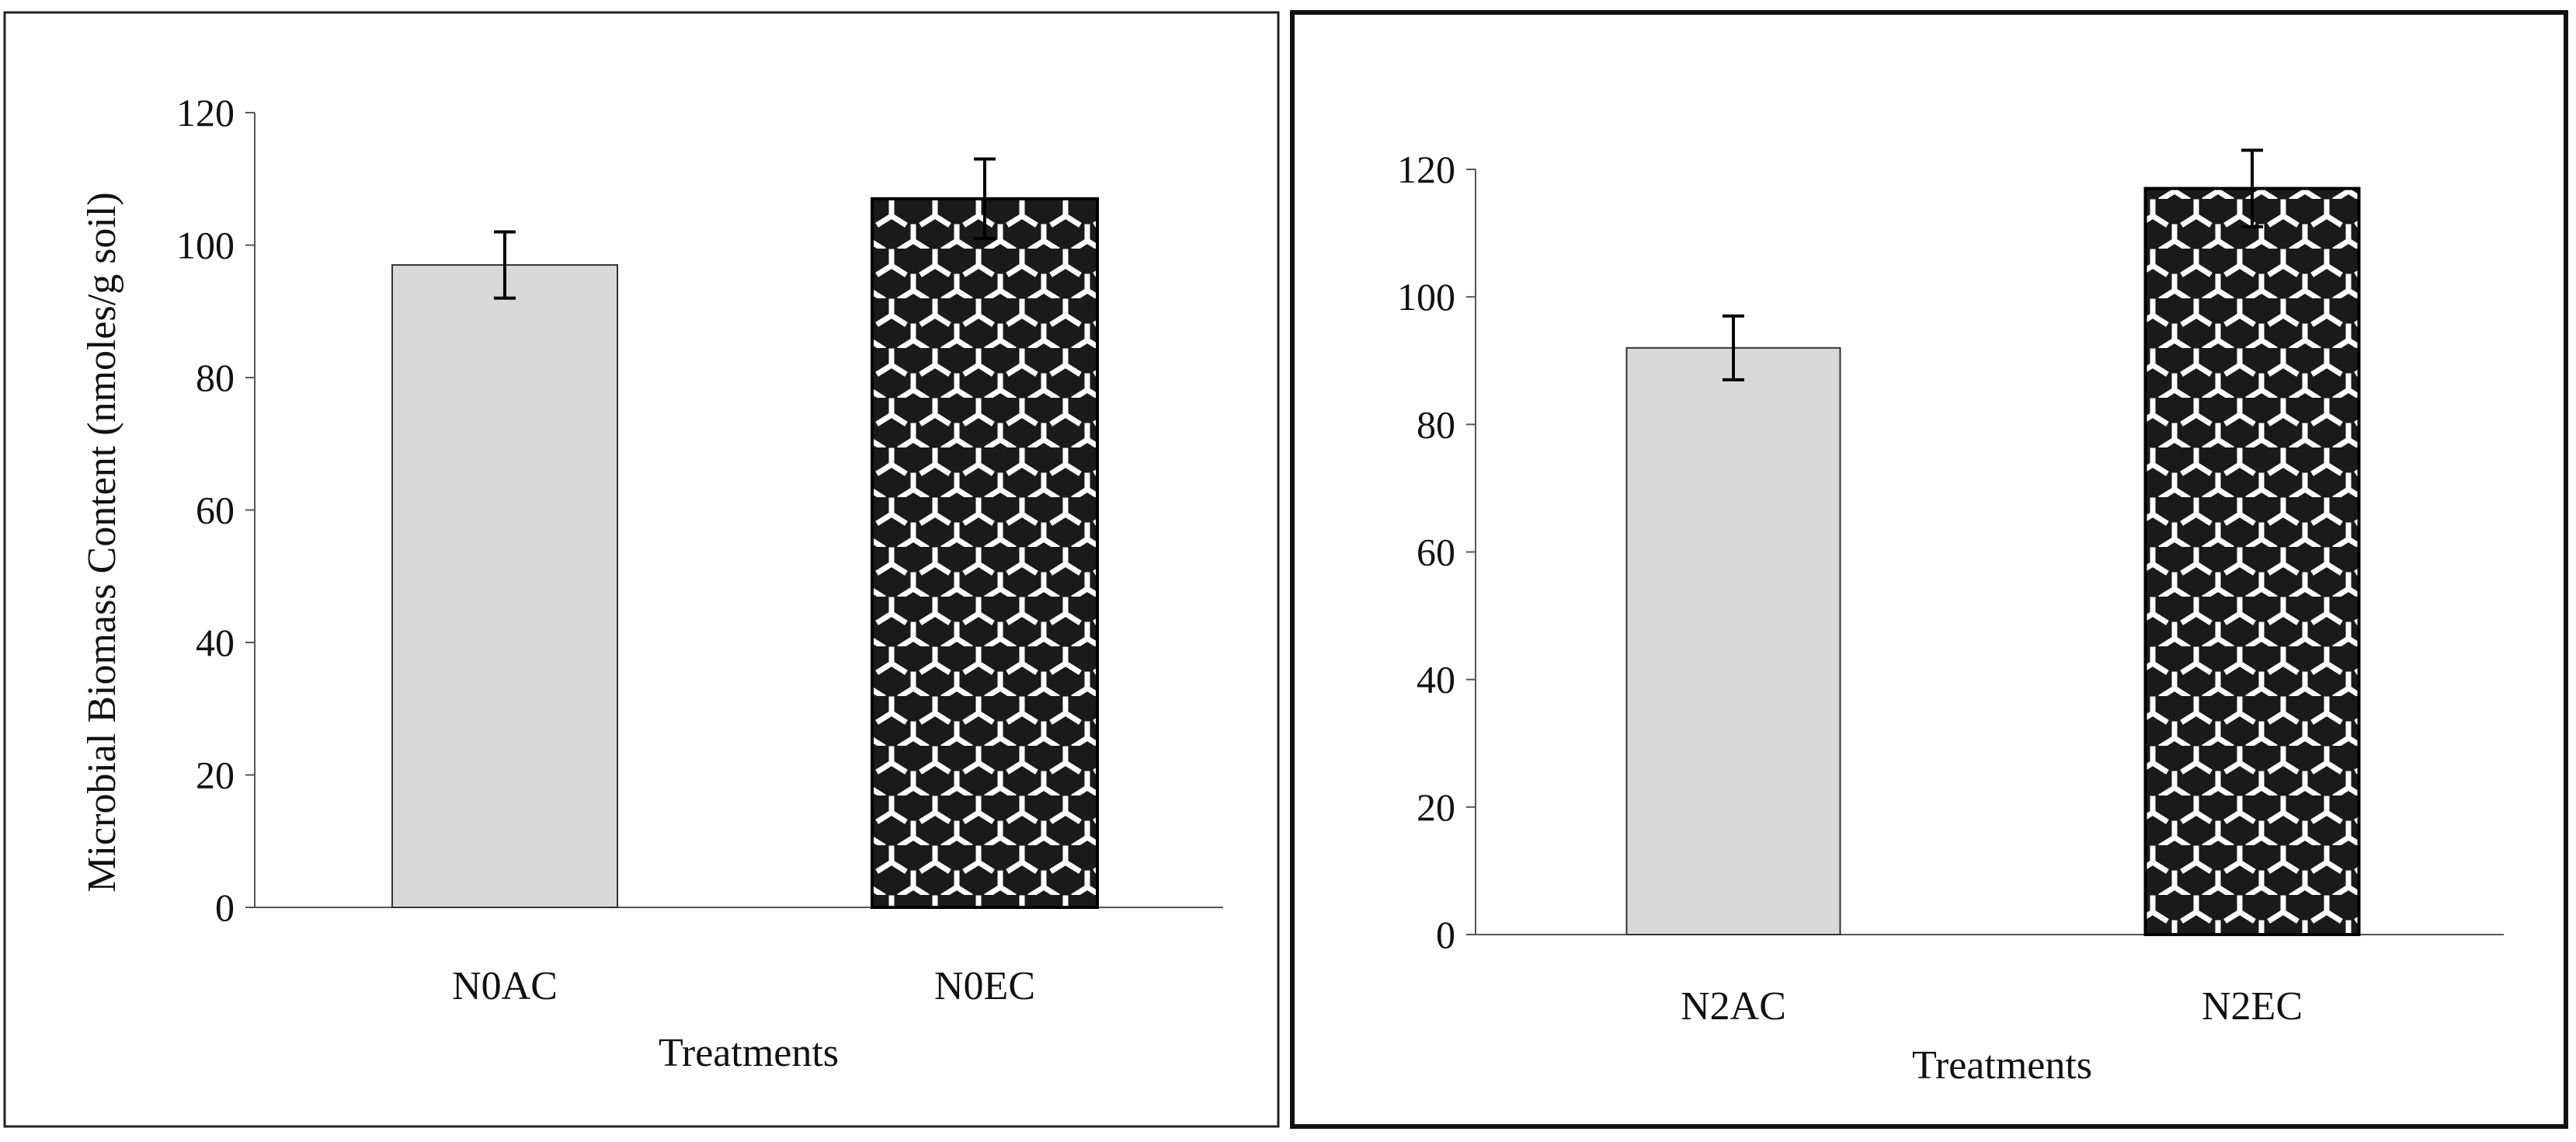 This screenshot has width=2576, height=1142. I want to click on category-label: N2EC, so click(2252, 1006).